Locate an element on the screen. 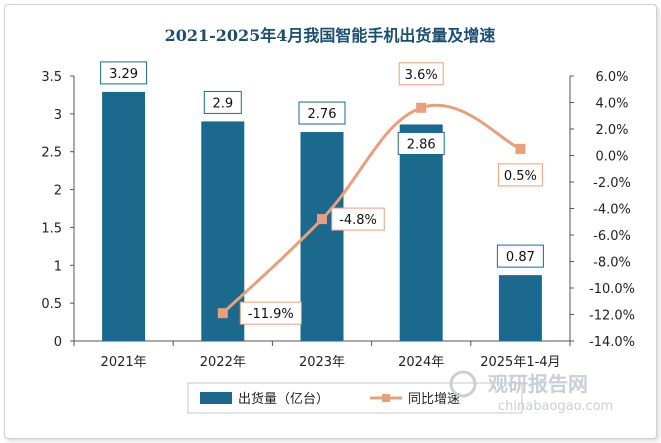  y-right-tick-label: -6.0% is located at coordinates (612, 236).